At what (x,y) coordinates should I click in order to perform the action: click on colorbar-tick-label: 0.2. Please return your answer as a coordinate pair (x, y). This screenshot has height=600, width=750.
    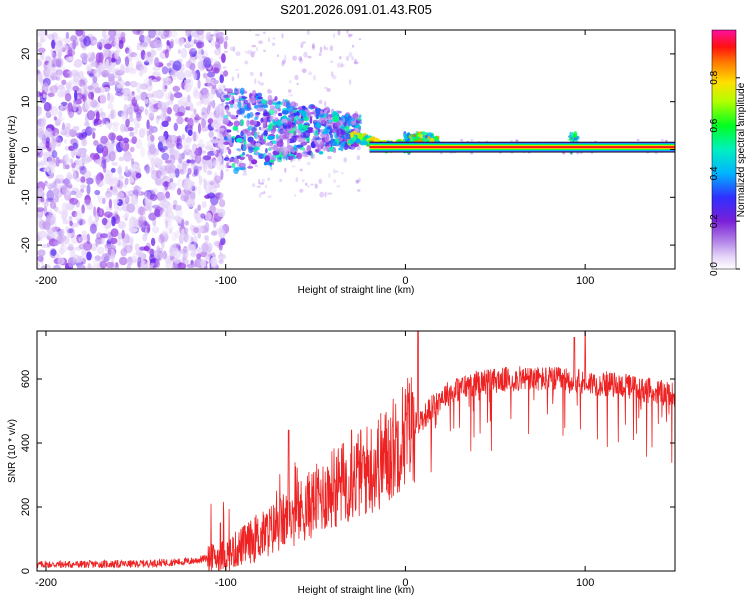
    Looking at the image, I should click on (714, 221).